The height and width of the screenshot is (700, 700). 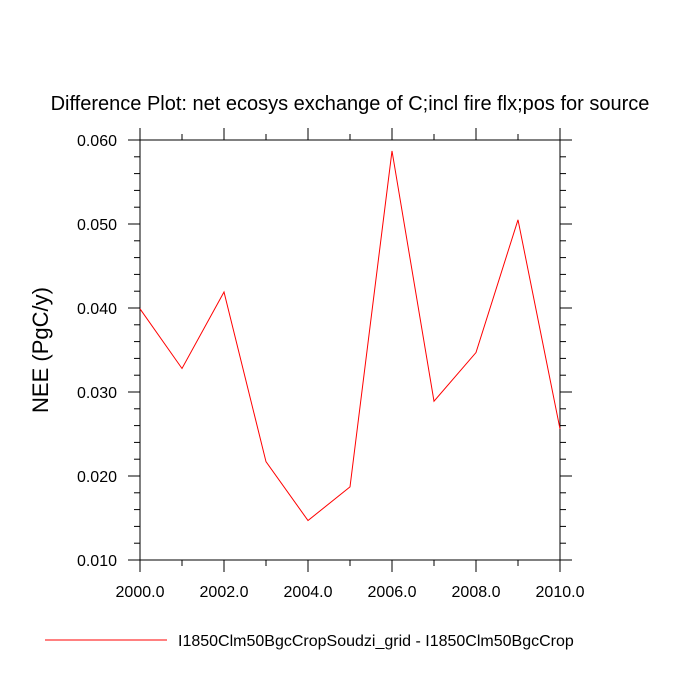 I want to click on x-tick-label: 2008.0, so click(x=476, y=592).